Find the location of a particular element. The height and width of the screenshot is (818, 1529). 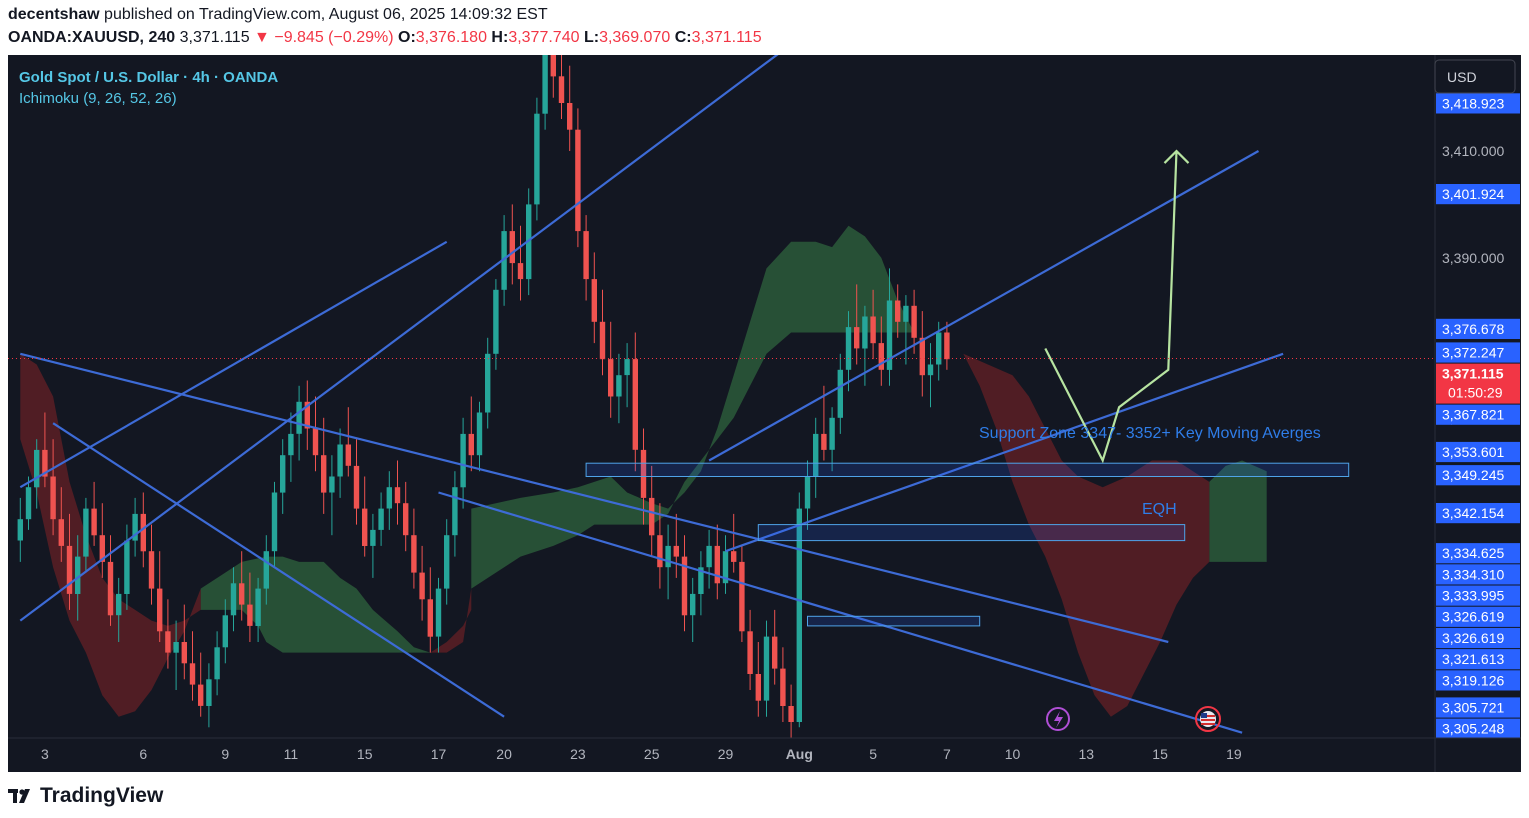

price-label-text: 3,305.248 is located at coordinates (1473, 729).